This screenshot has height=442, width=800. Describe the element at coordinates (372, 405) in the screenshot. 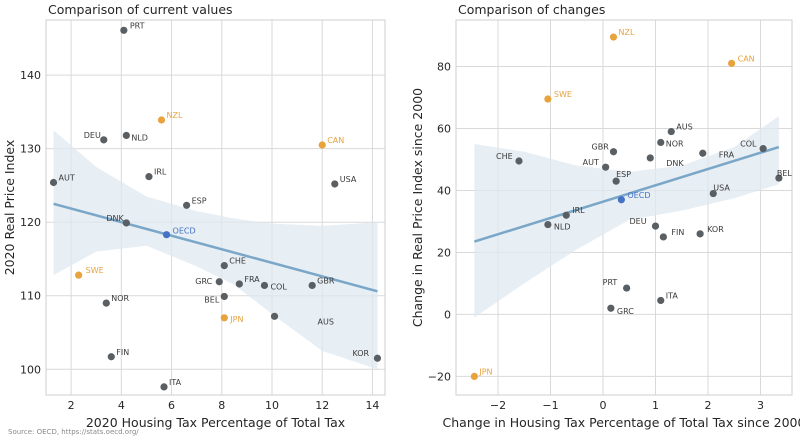

I see `x-tick-label: 14` at that location.